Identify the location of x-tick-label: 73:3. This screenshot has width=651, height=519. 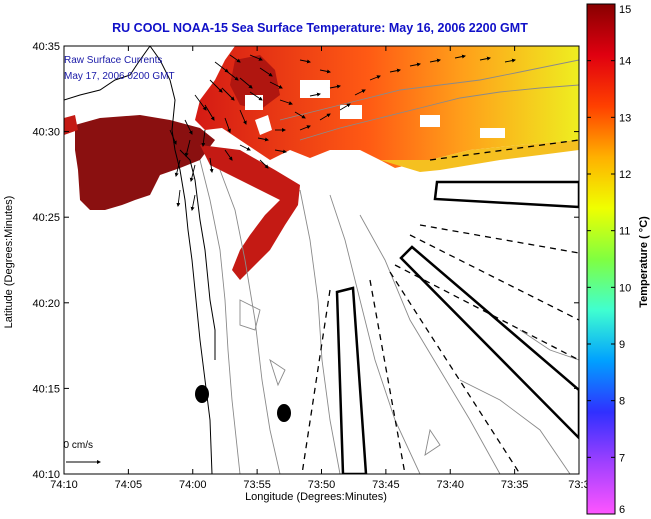
(578, 485).